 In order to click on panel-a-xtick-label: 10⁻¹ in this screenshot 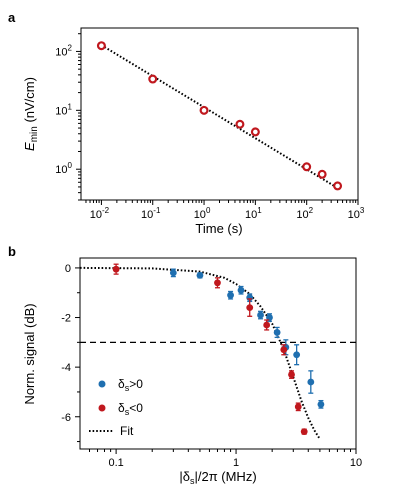, I will do `click(151, 213)`.